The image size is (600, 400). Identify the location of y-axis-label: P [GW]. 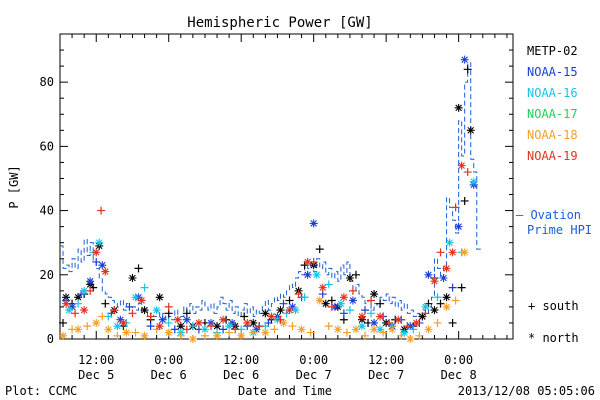
(14, 186).